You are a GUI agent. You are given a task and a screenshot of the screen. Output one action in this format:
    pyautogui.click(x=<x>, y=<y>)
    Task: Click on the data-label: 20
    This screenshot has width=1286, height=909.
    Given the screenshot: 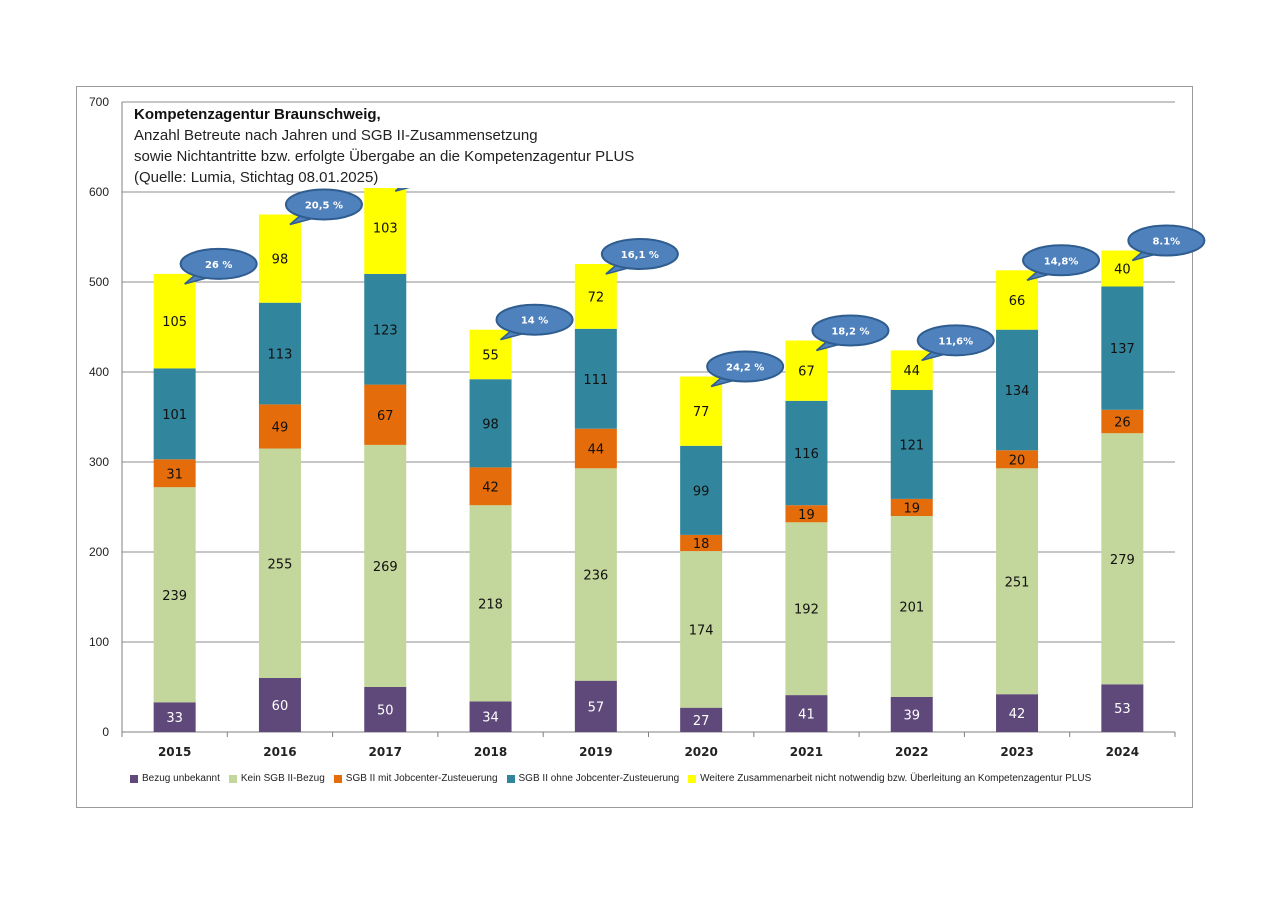 What is the action you would take?
    pyautogui.click(x=1017, y=460)
    